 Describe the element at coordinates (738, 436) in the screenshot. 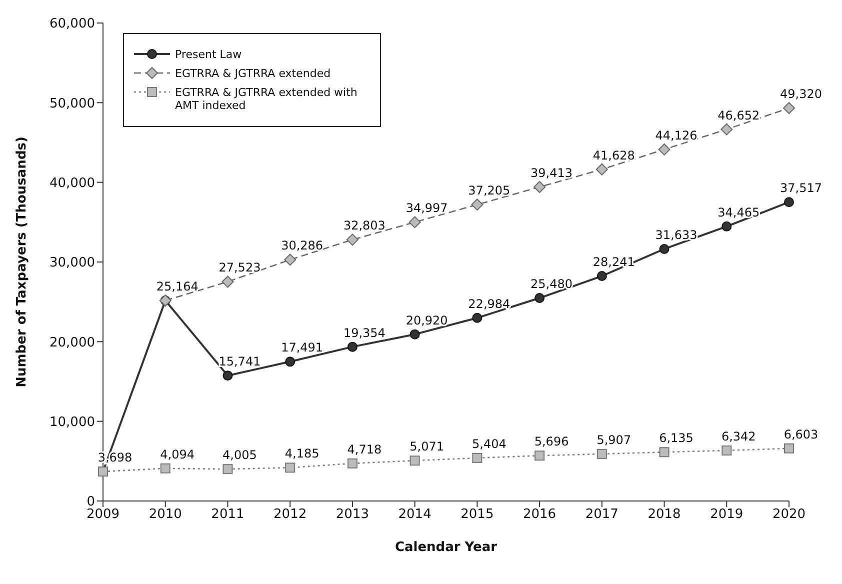

I see `data-label: 6,342` at that location.